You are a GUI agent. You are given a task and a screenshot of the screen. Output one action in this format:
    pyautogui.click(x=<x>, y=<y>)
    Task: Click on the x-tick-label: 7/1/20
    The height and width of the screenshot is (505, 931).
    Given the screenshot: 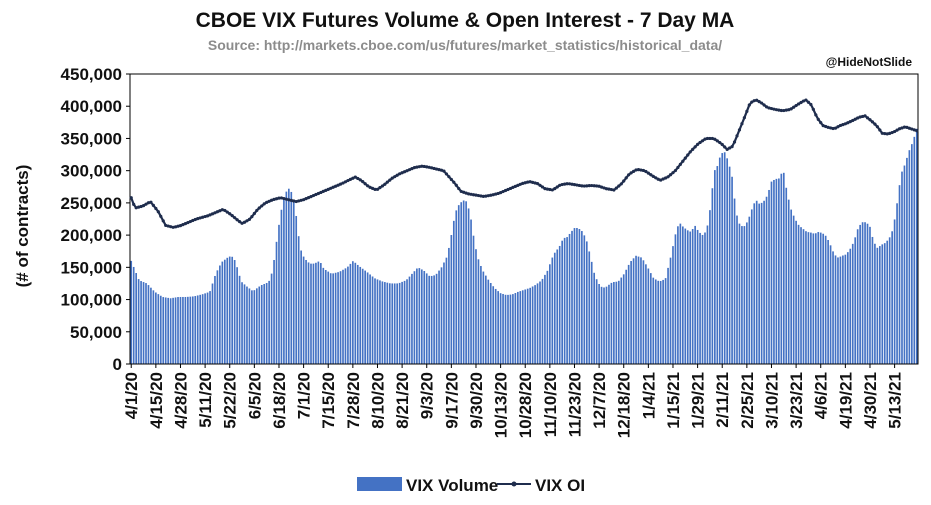 What is the action you would take?
    pyautogui.click(x=304, y=395)
    